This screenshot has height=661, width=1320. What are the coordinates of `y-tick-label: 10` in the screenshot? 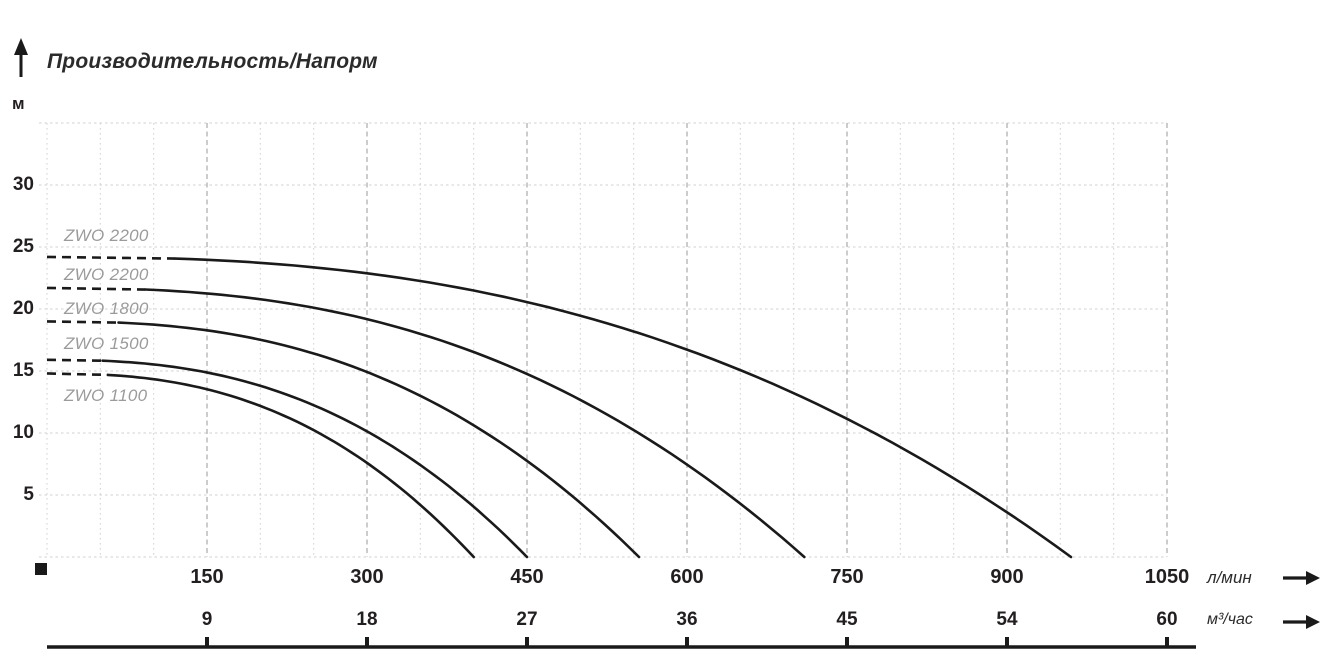 It's located at (23, 432).